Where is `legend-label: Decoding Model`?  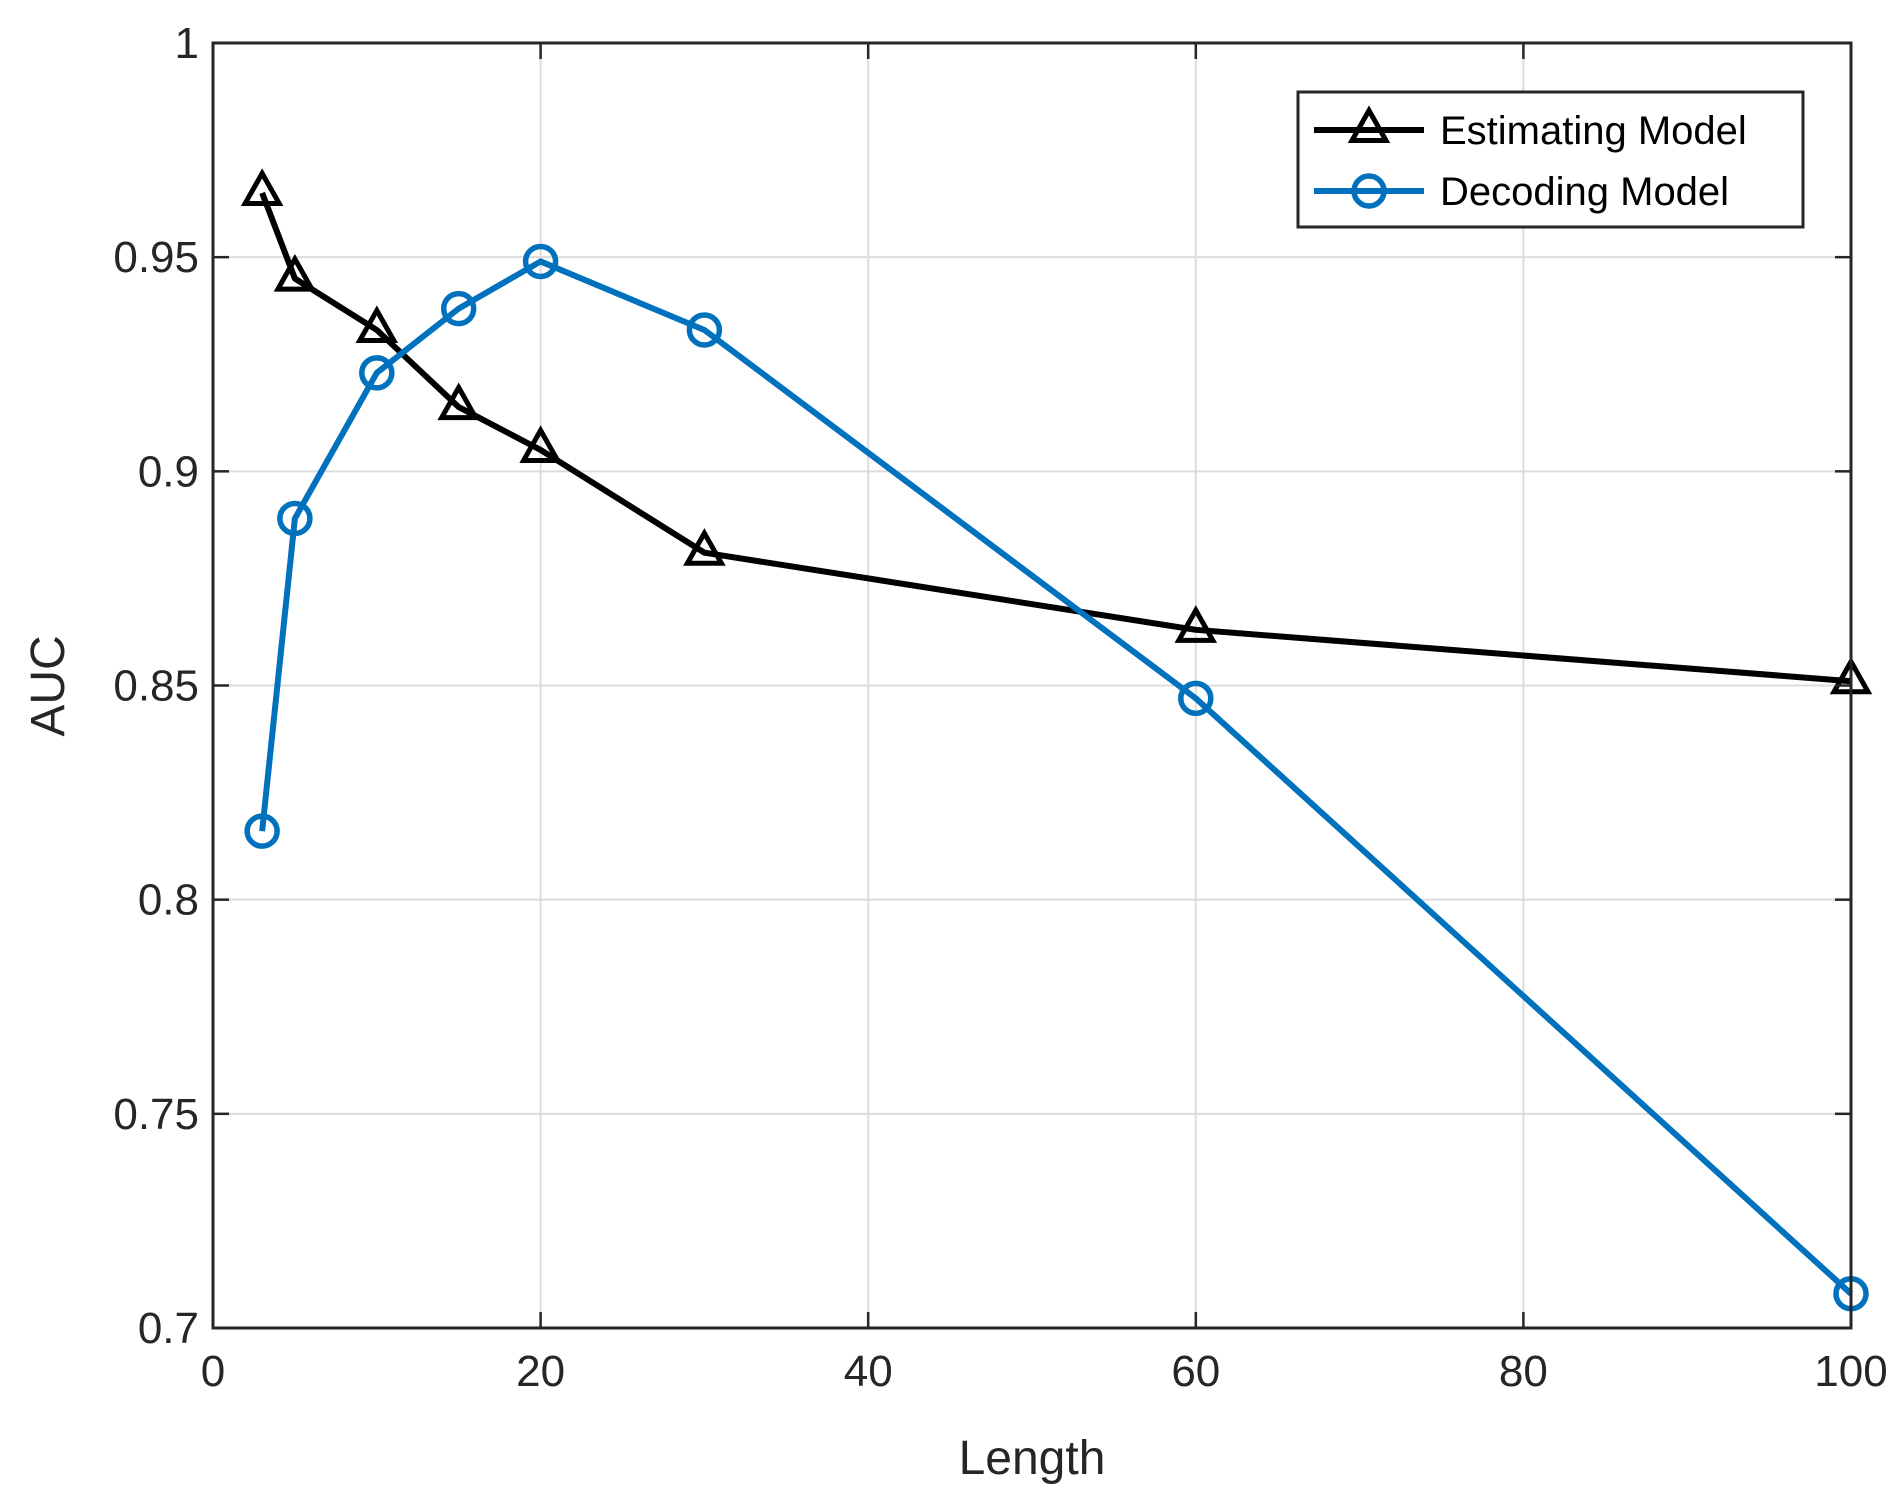 legend-label: Decoding Model is located at coordinates (1584, 192).